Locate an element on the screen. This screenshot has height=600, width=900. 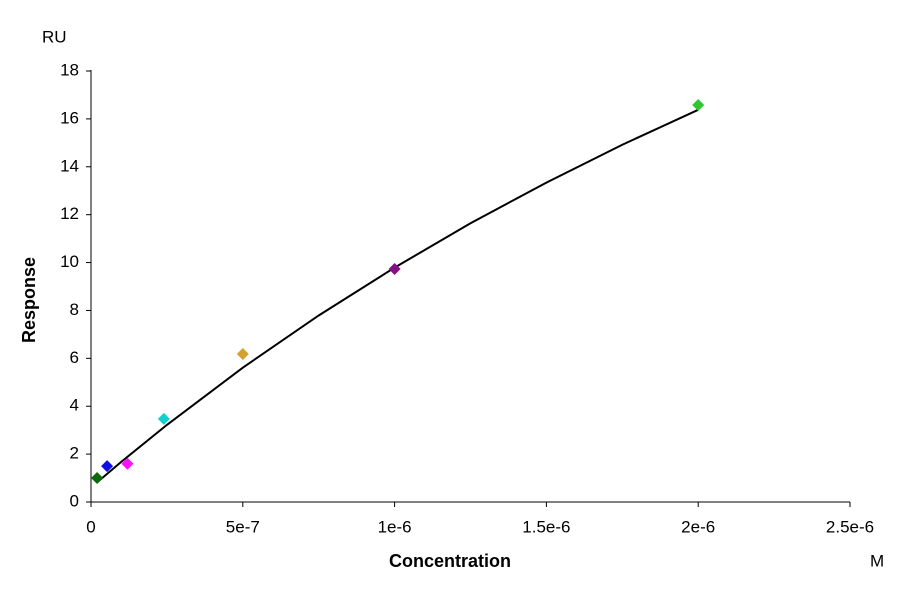
x-tick-label: 1e-6 is located at coordinates (395, 526).